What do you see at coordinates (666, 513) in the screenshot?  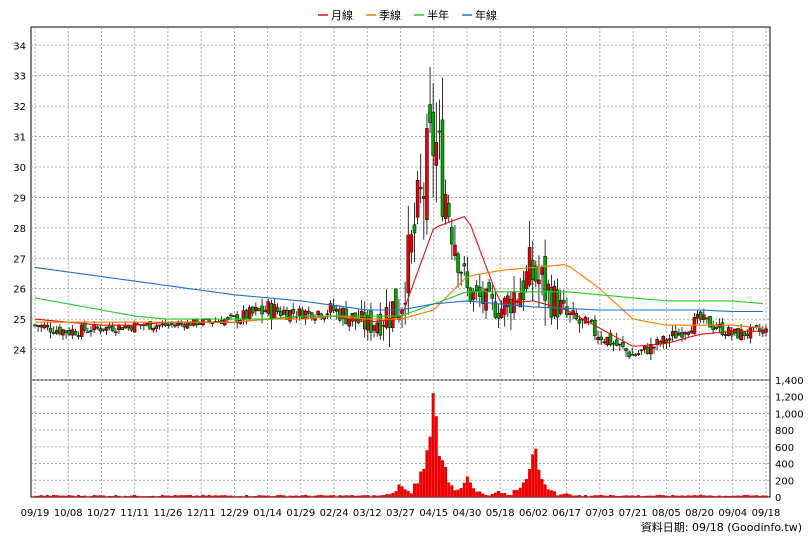 I see `x-tick-label: 08/05` at bounding box center [666, 513].